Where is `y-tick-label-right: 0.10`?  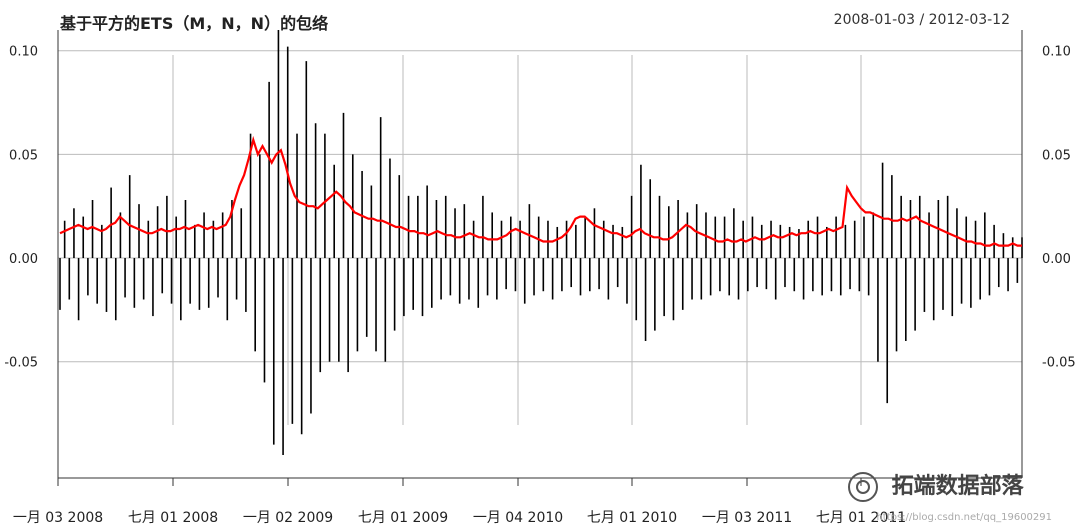
y-tick-label-right: 0.10 is located at coordinates (1056, 52).